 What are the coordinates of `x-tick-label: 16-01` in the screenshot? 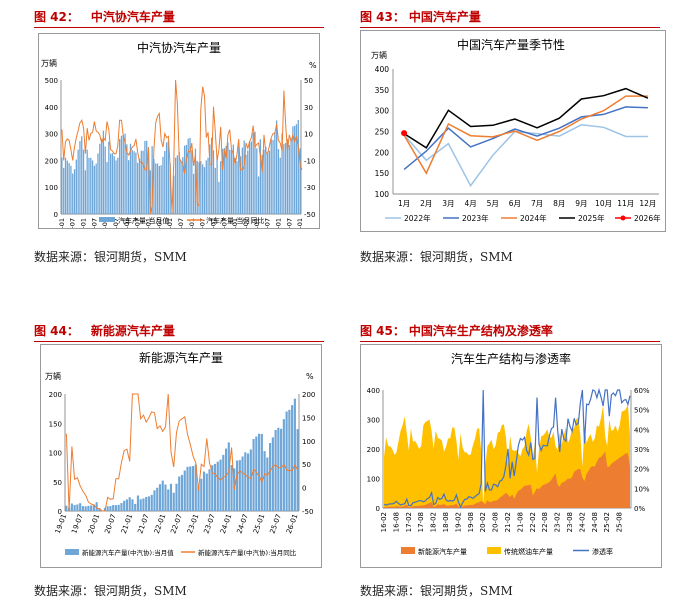 It's located at (84, 223).